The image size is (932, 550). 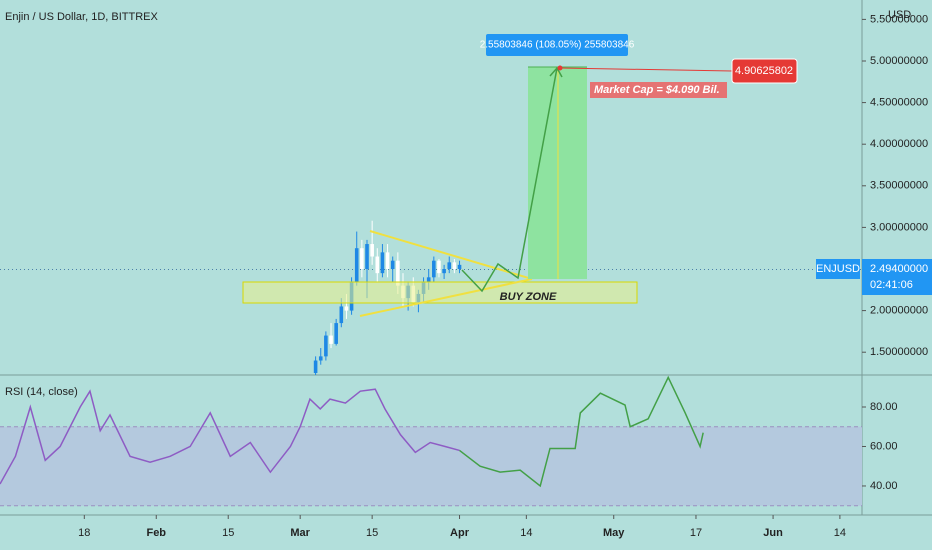 I want to click on symbol: ENJUSD, so click(x=838, y=269).